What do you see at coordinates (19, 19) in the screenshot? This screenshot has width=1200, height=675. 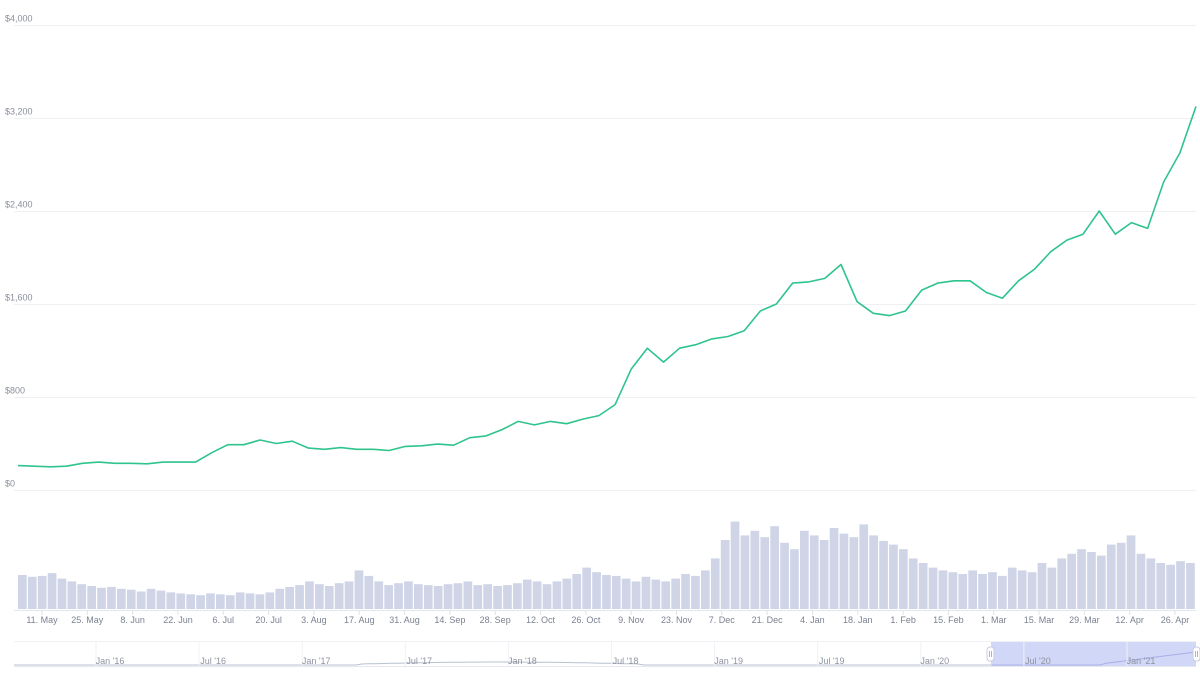 I see `y-tick-label: $4,000` at bounding box center [19, 19].